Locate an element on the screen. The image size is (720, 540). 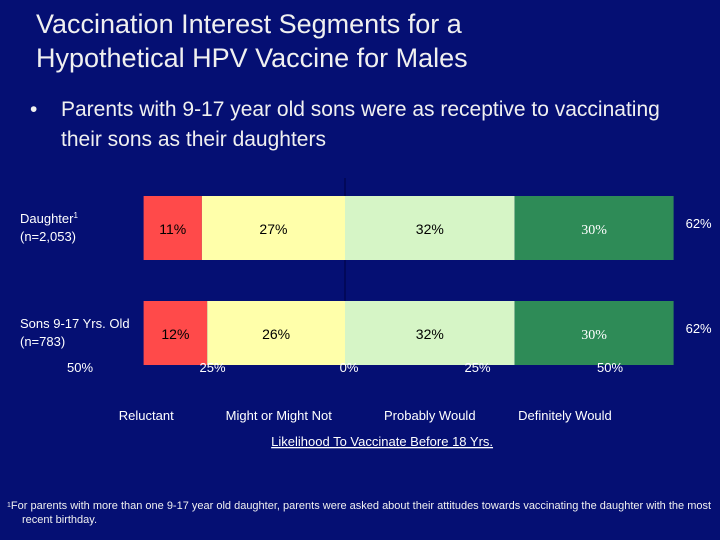
tick-label-1: 50% is located at coordinates (80, 367).